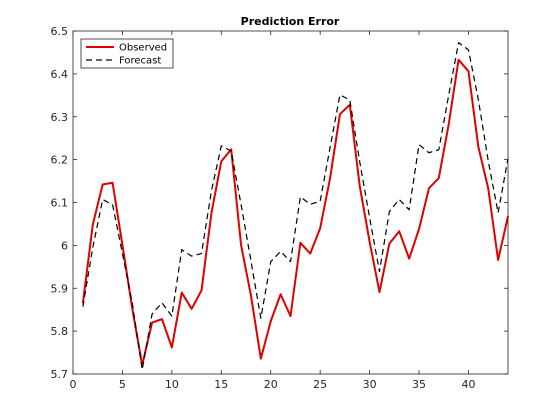 This screenshot has height=420, width=560. Describe the element at coordinates (370, 384) in the screenshot. I see `x-tick-label: 30` at that location.